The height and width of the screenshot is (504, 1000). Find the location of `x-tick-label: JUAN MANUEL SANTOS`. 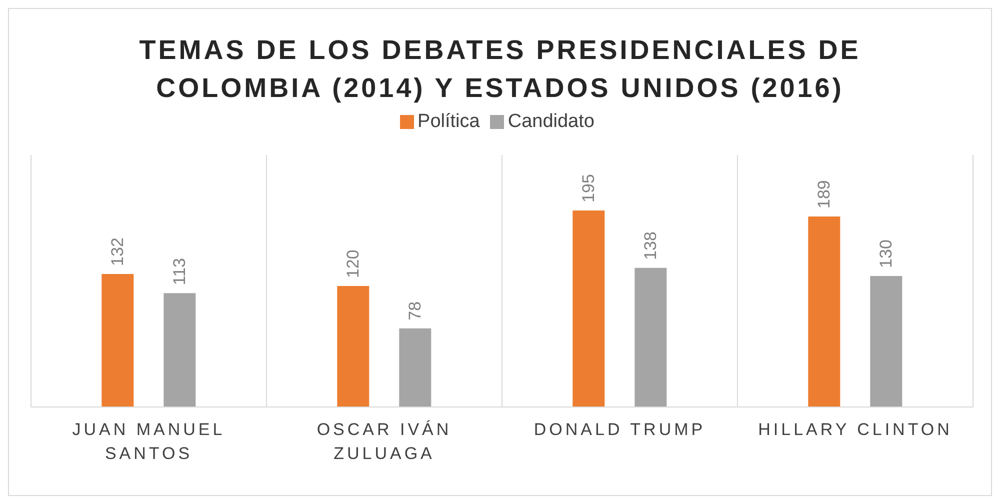

x-tick-label: JUAN MANUEL SANTOS is located at coordinates (149, 441).